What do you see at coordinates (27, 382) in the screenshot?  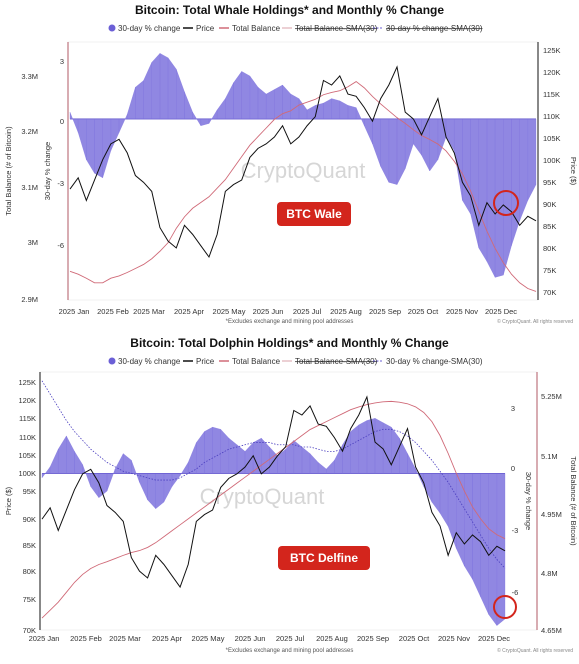 I see `dolphin-left-tick: 125K` at bounding box center [27, 382].